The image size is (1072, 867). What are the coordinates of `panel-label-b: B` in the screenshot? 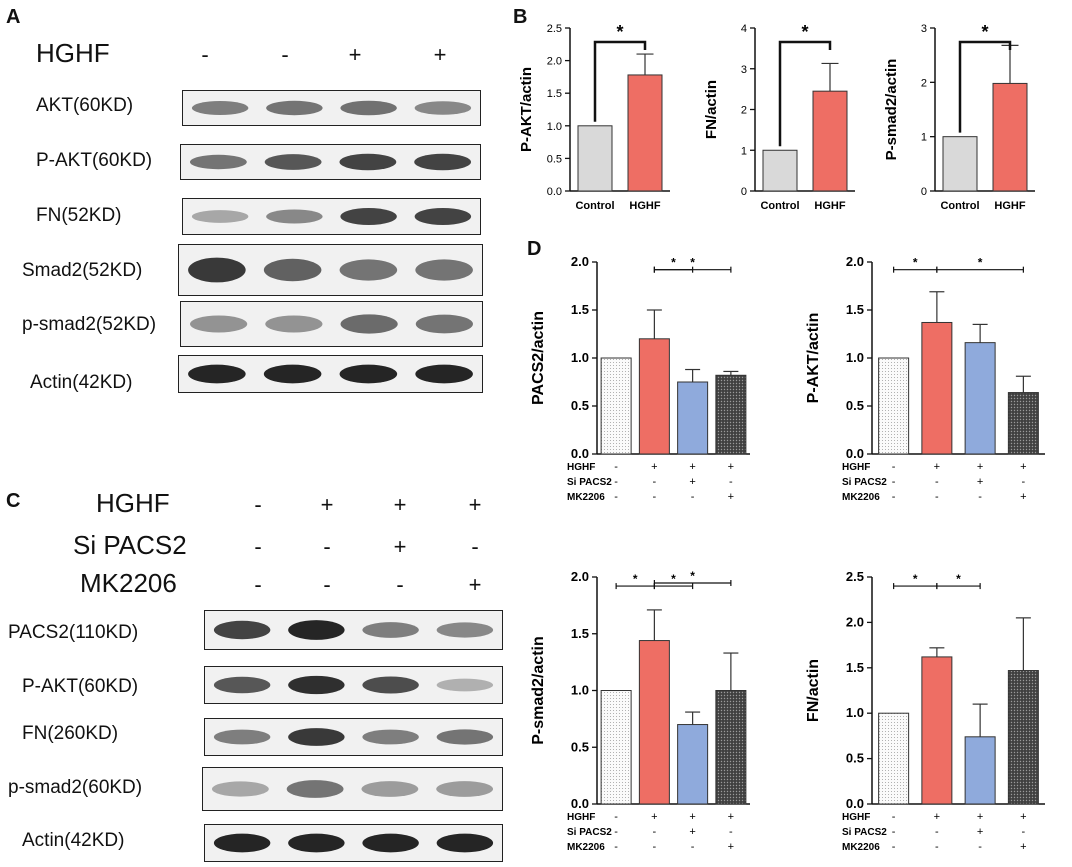 It's located at (520, 17).